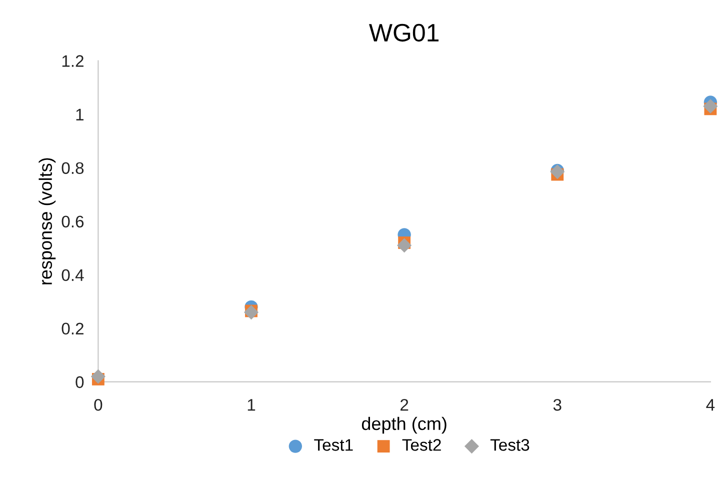 The image size is (722, 494). I want to click on chart-title: WG01, so click(404, 33).